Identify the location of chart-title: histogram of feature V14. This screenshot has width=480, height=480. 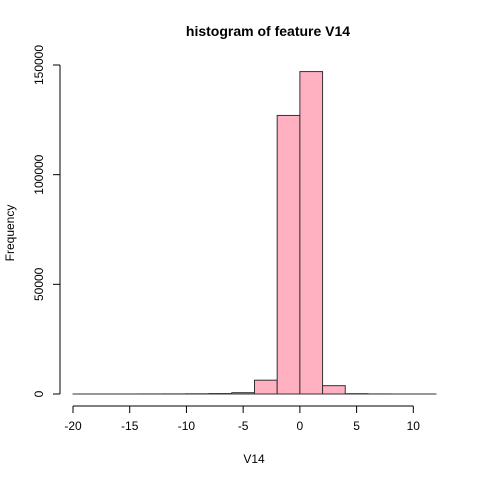
(268, 31).